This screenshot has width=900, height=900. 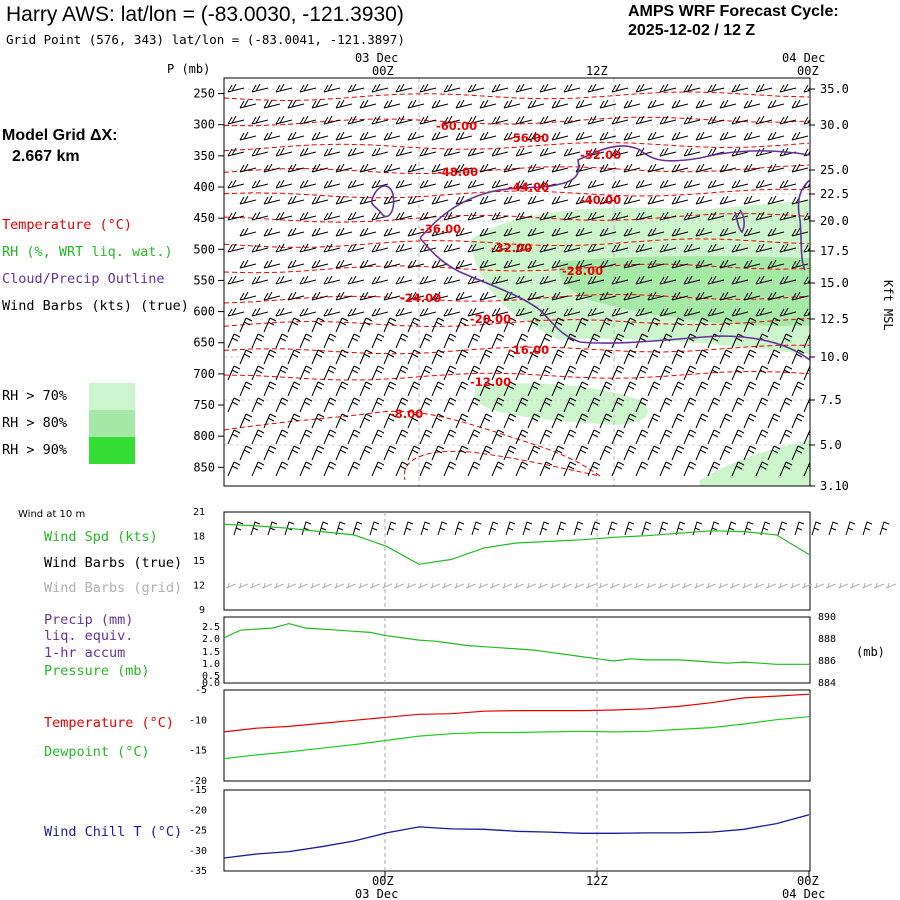 I want to click on legend-wind-barbs-true: Wind Barbs (true), so click(x=113, y=563).